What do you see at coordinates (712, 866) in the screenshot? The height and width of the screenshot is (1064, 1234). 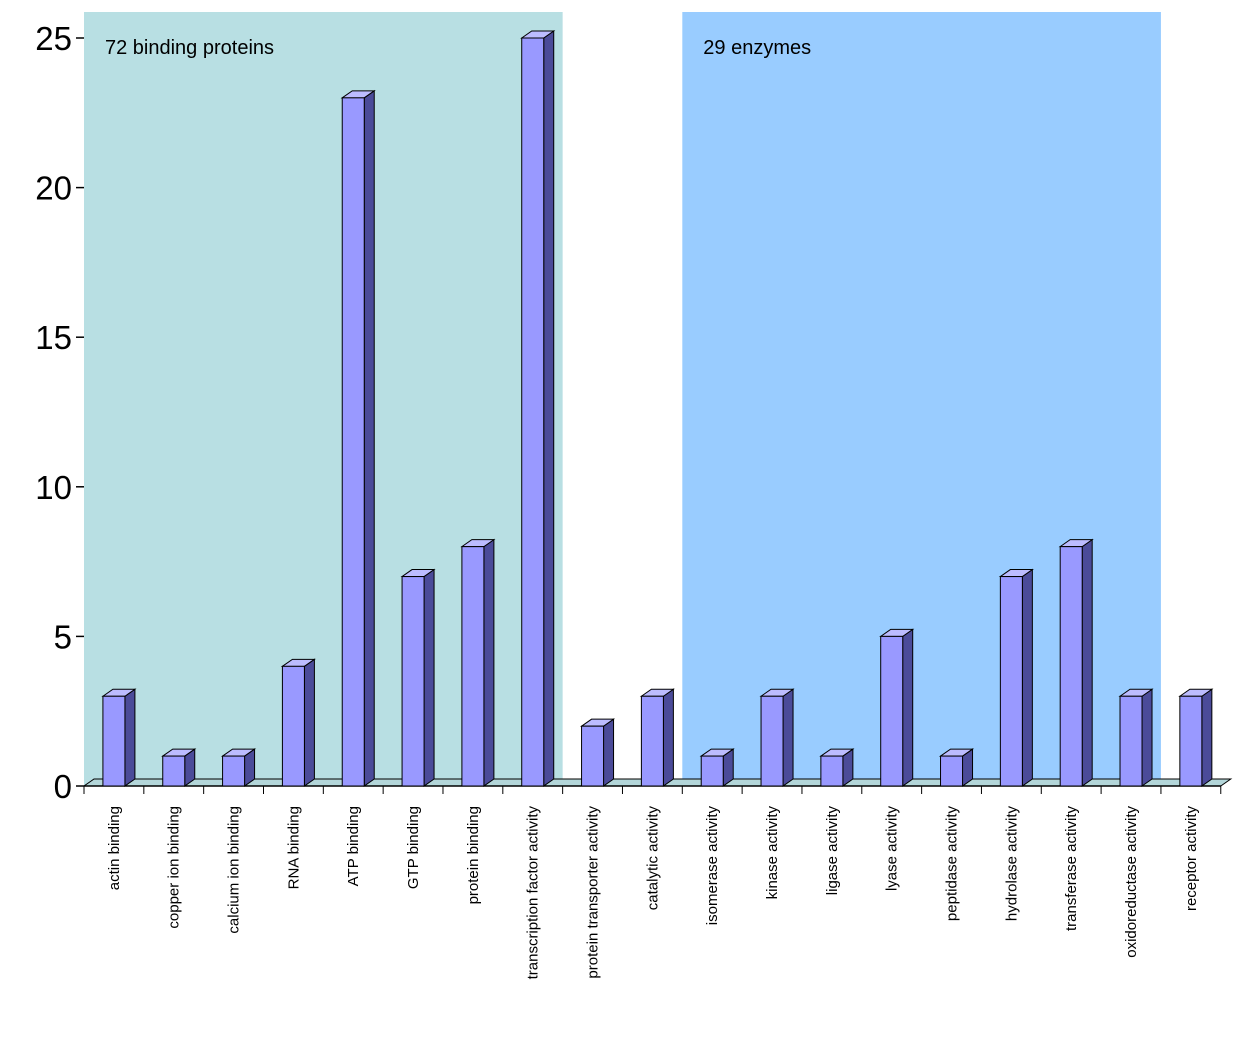 I see `x-tick-label: isomerase activity` at bounding box center [712, 866].